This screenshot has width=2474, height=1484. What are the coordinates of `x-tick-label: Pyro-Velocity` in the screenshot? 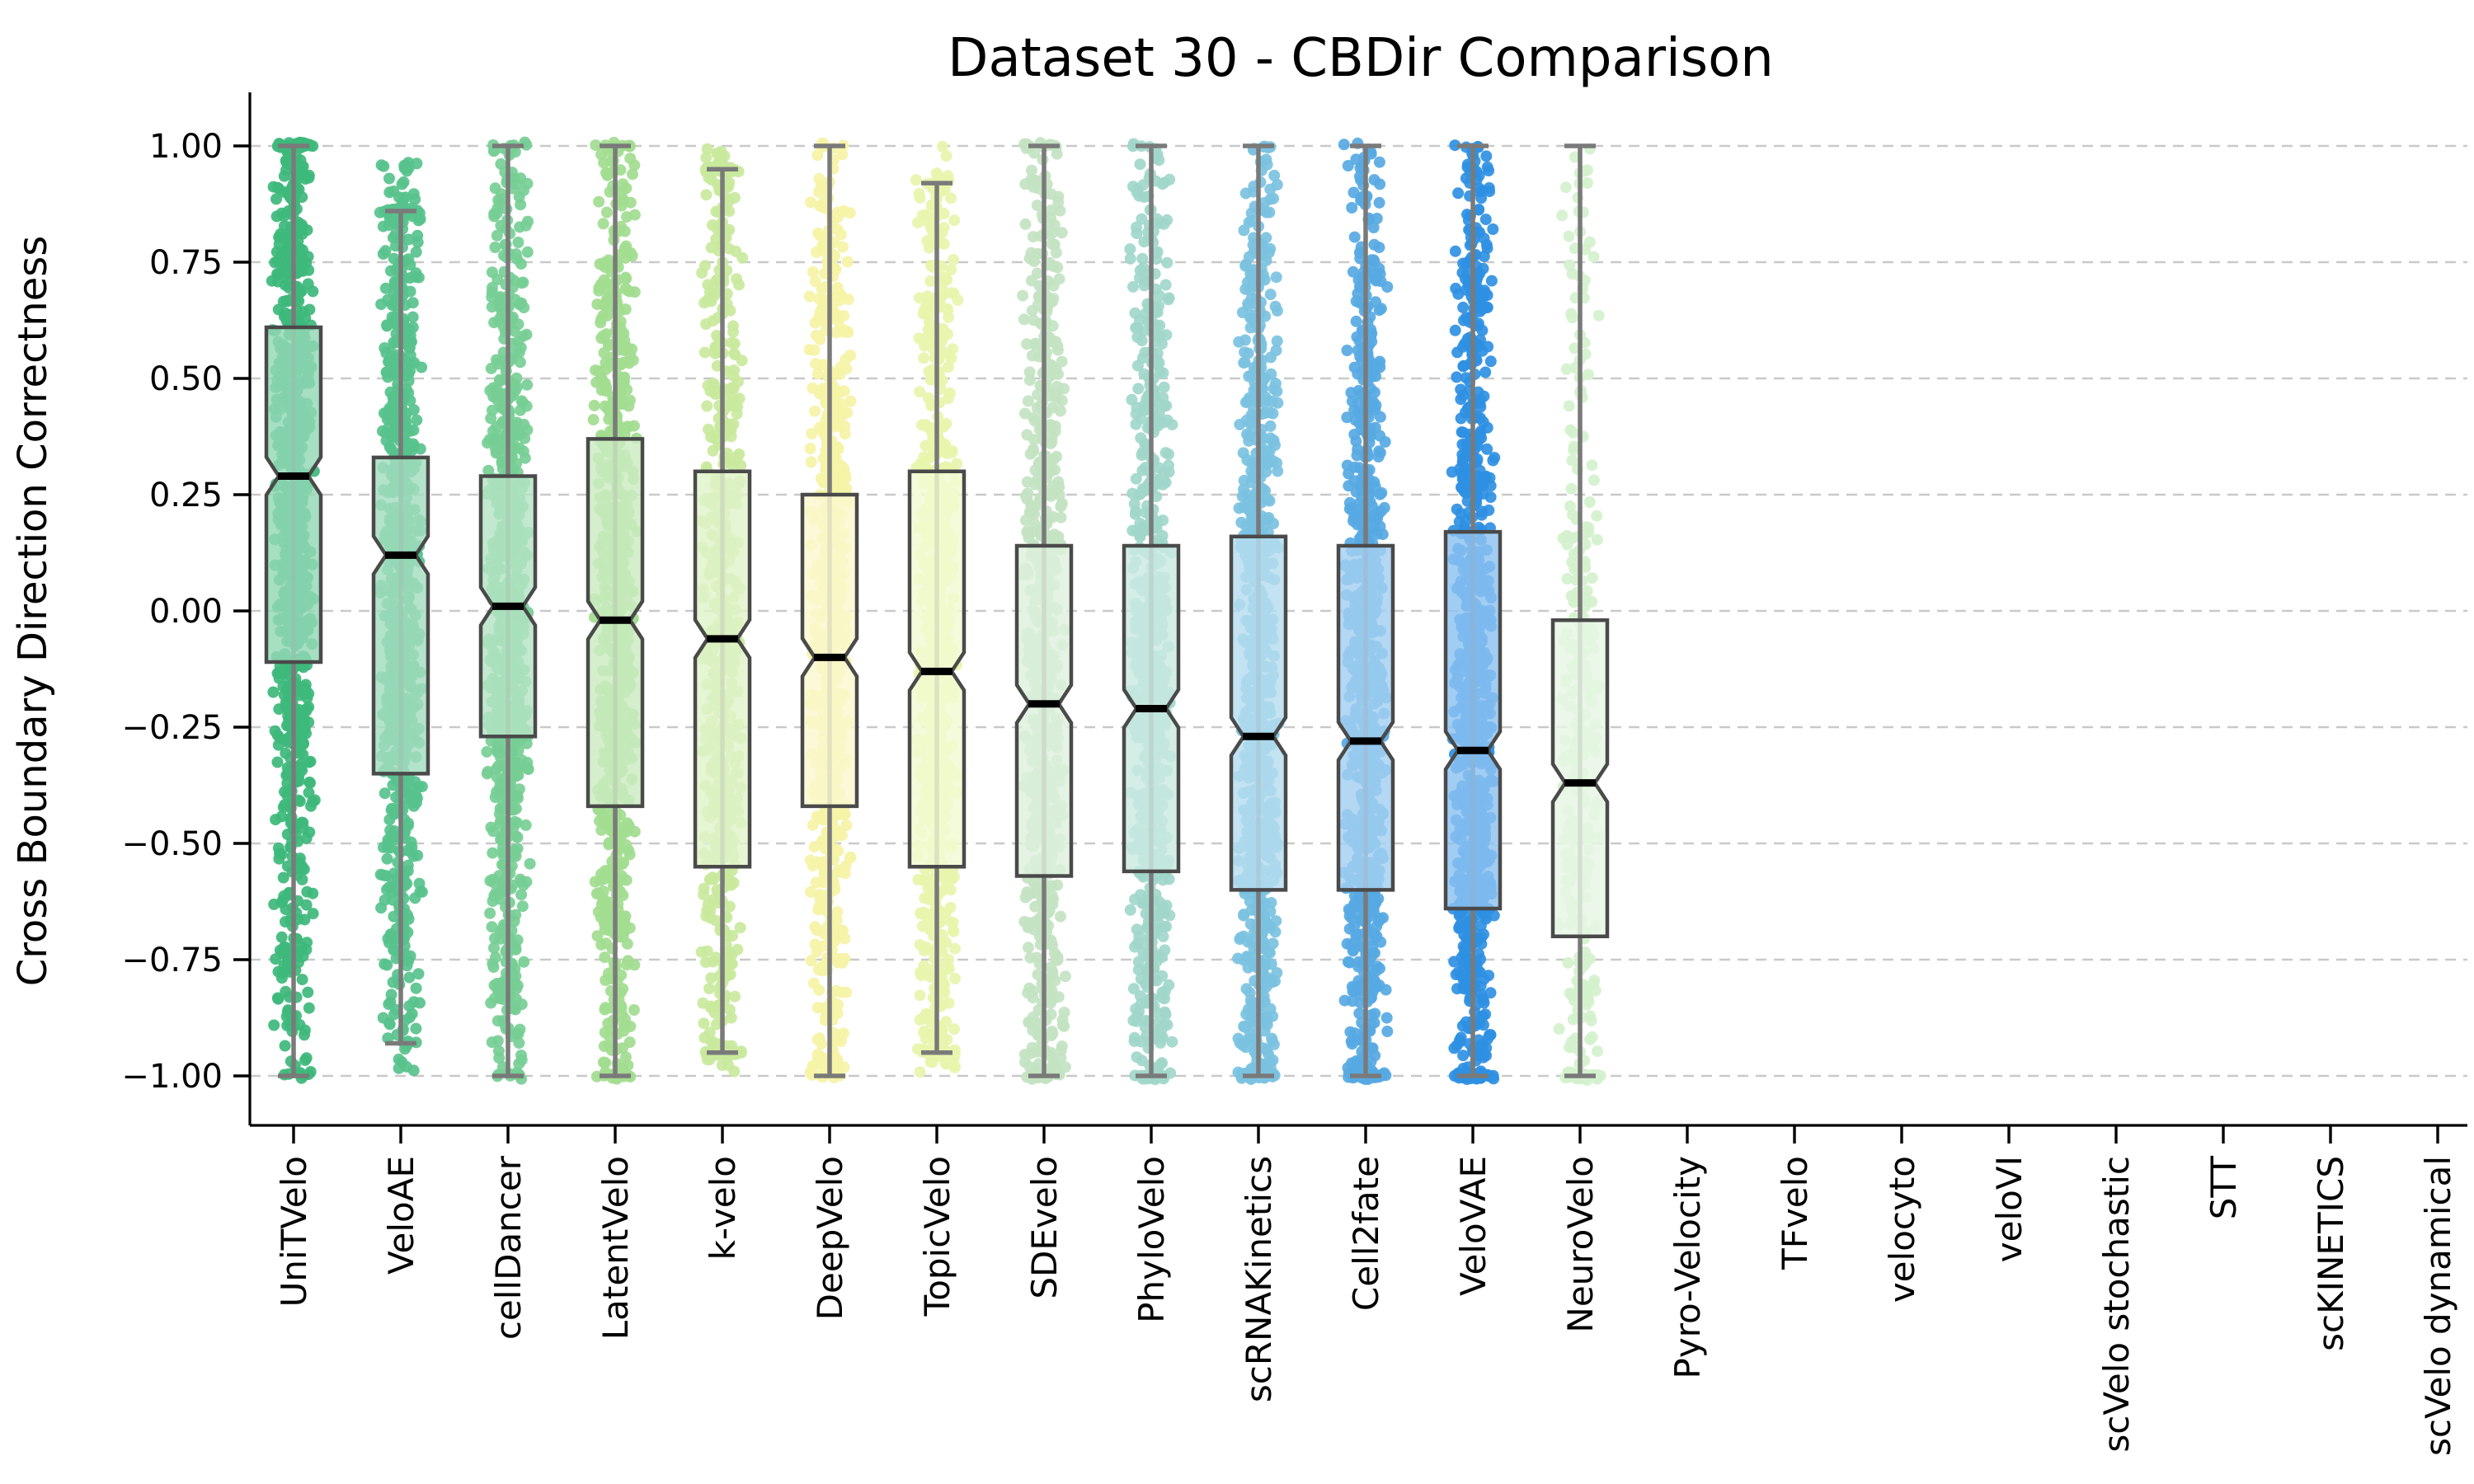 It's located at (1687, 1267).